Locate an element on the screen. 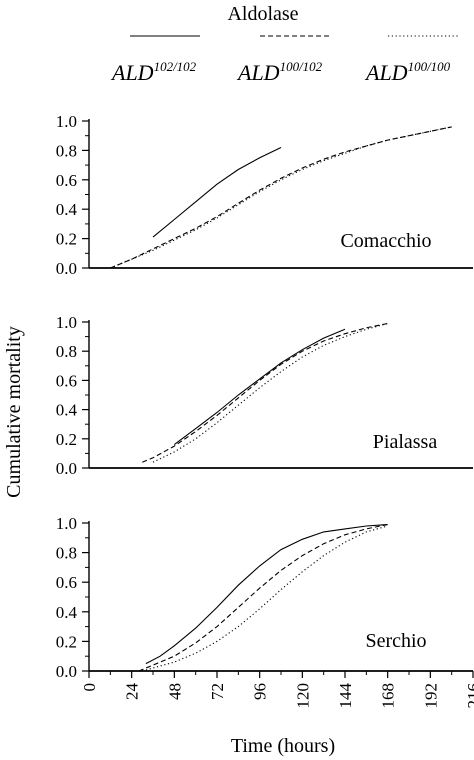 The height and width of the screenshot is (760, 474). x-tick-label: 168 is located at coordinates (388, 696).